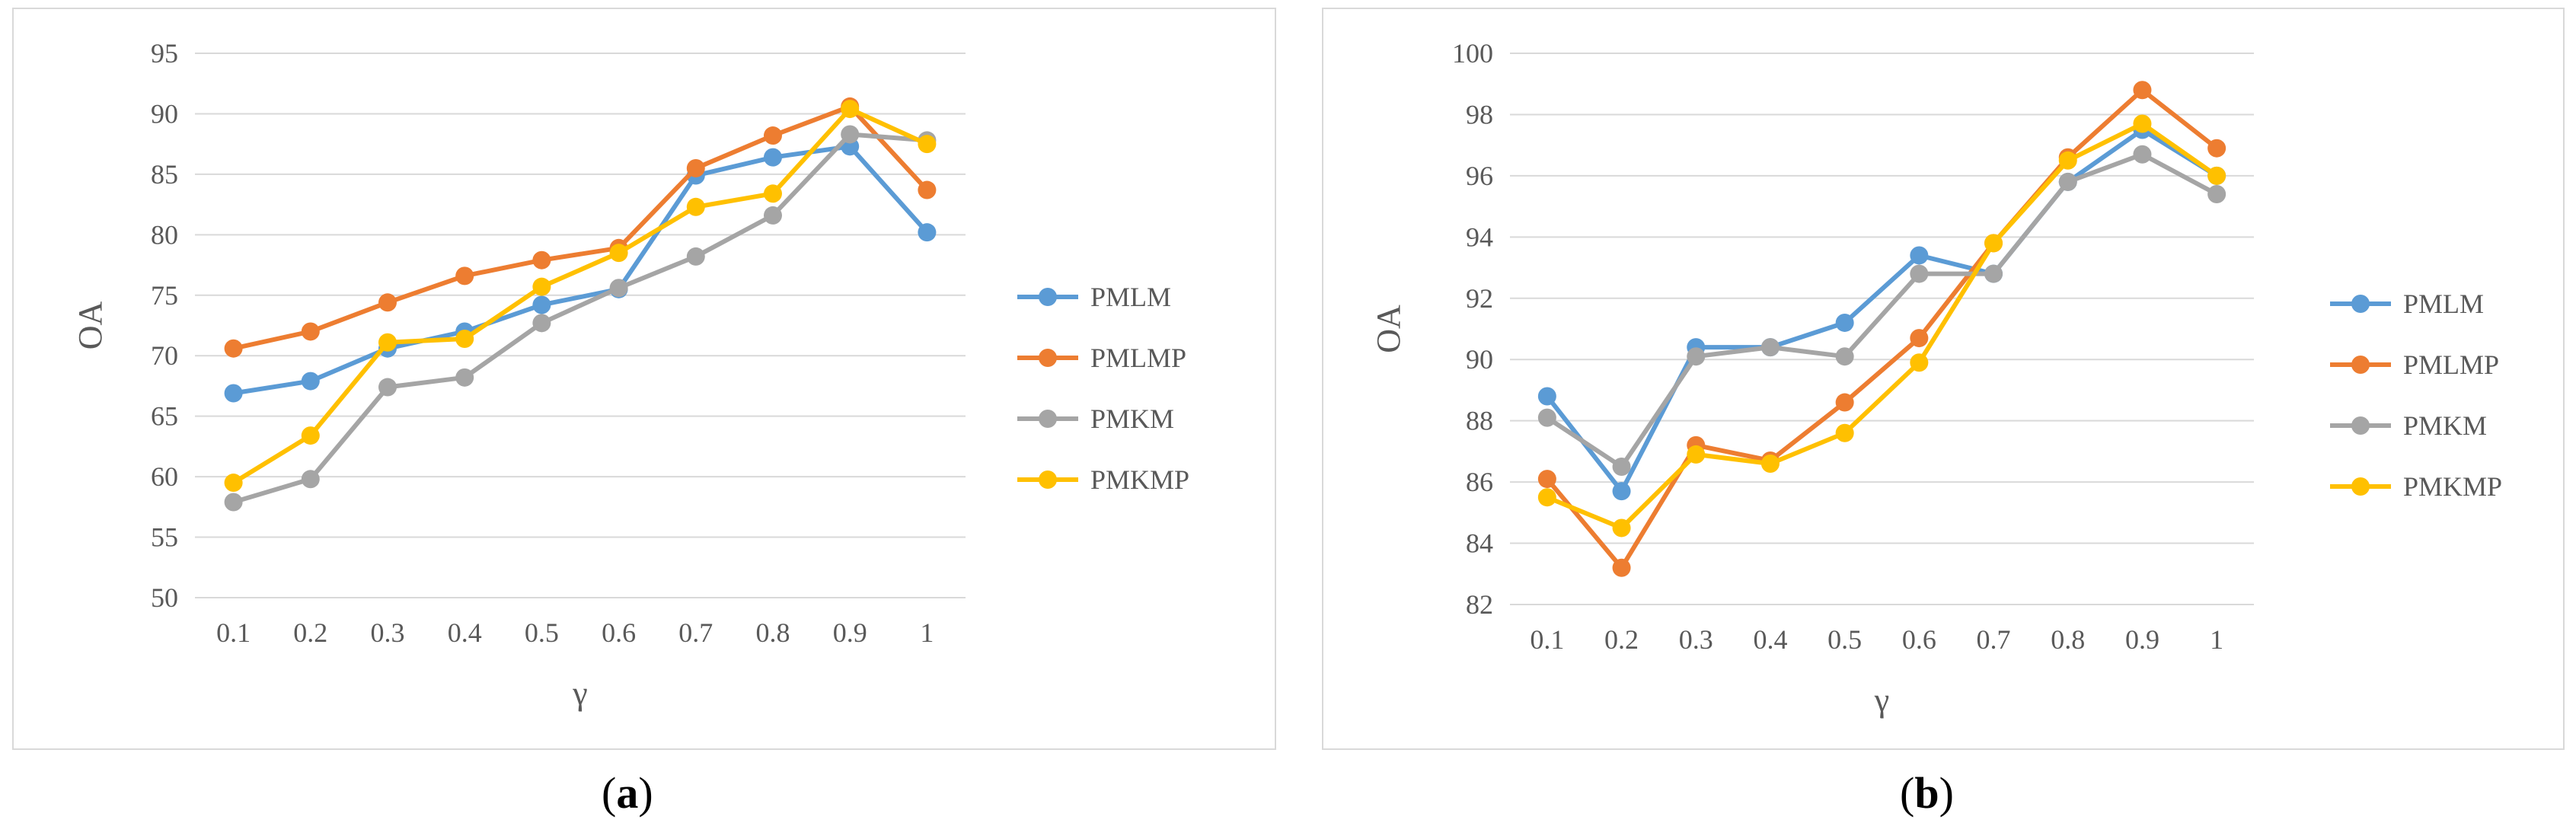 The height and width of the screenshot is (839, 2576). Describe the element at coordinates (164, 598) in the screenshot. I see `y-tick-label: 50` at that location.